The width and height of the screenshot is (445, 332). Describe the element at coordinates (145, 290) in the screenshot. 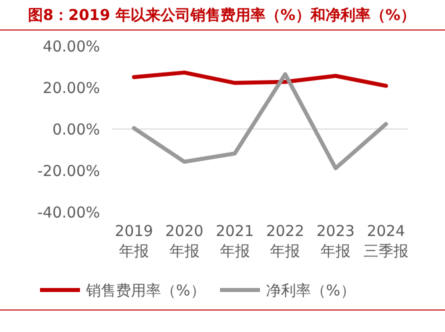

I see `legend-label: 销售费用率（%）` at that location.